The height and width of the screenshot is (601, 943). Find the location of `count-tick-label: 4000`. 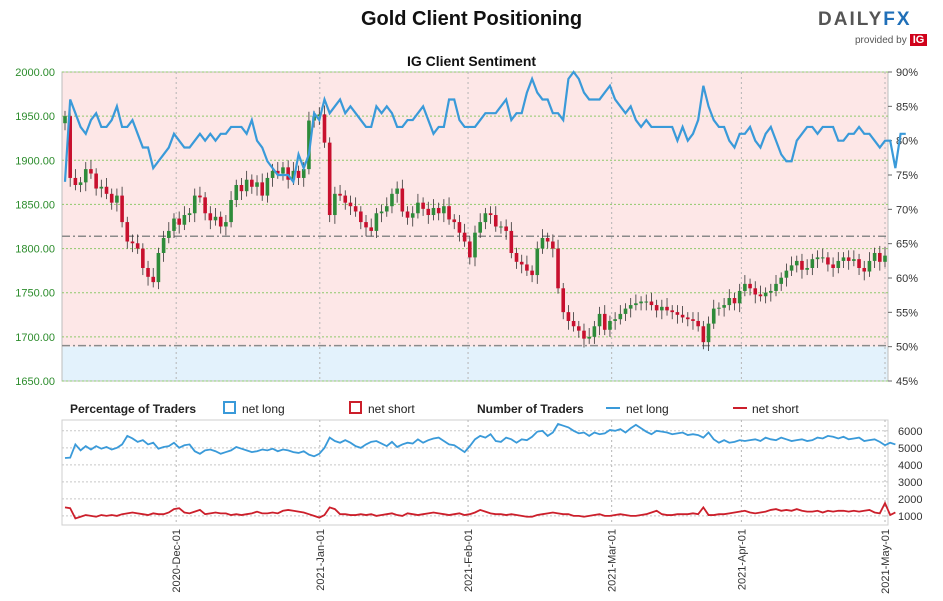

count-tick-label: 4000 is located at coordinates (910, 466).